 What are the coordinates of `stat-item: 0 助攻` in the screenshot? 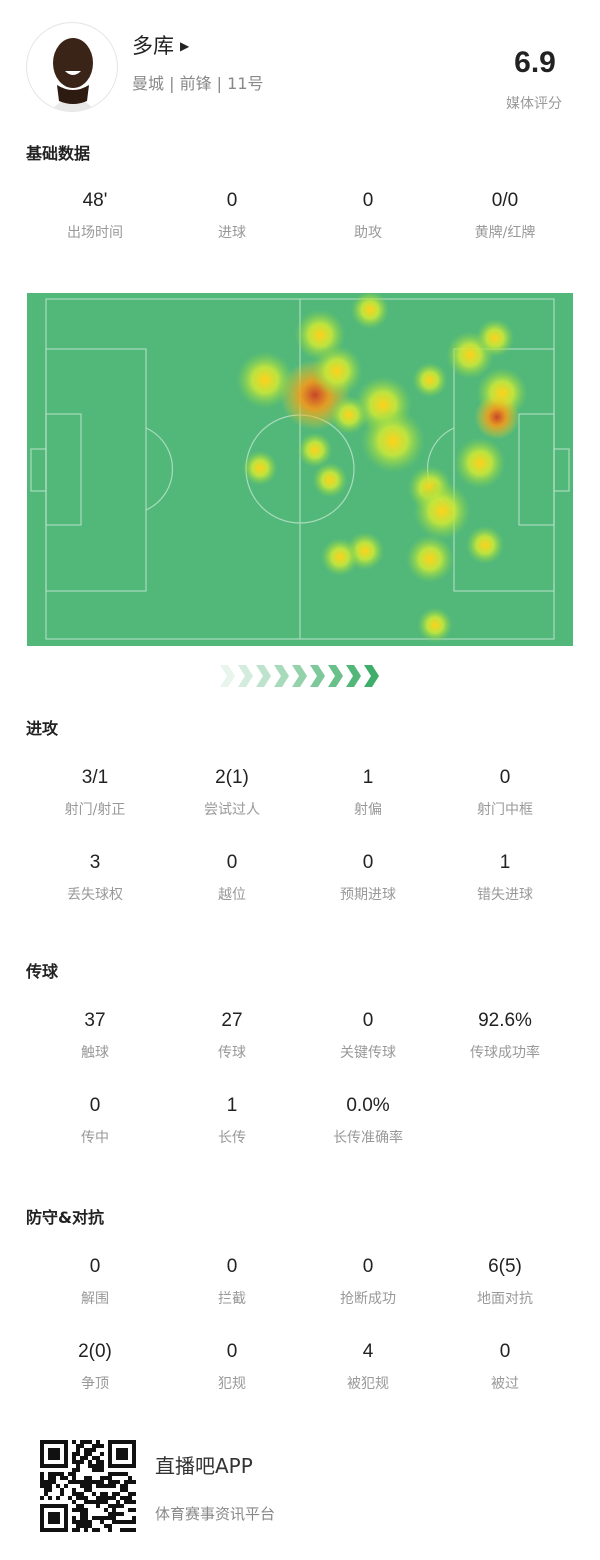 It's located at (368, 216).